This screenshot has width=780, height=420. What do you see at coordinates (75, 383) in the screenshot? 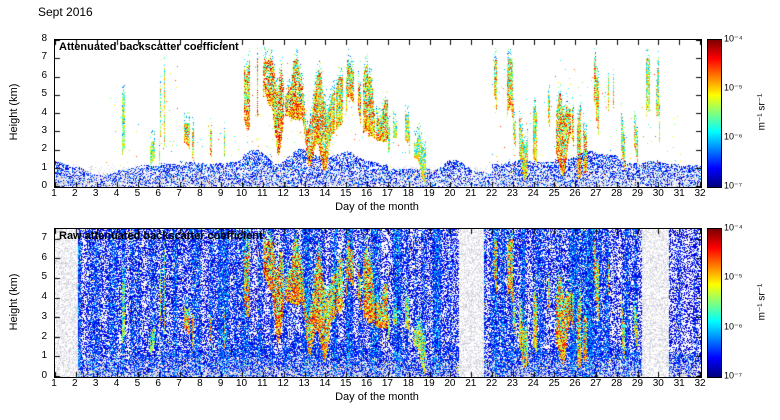
I see `x-tick-label: 2` at bounding box center [75, 383].